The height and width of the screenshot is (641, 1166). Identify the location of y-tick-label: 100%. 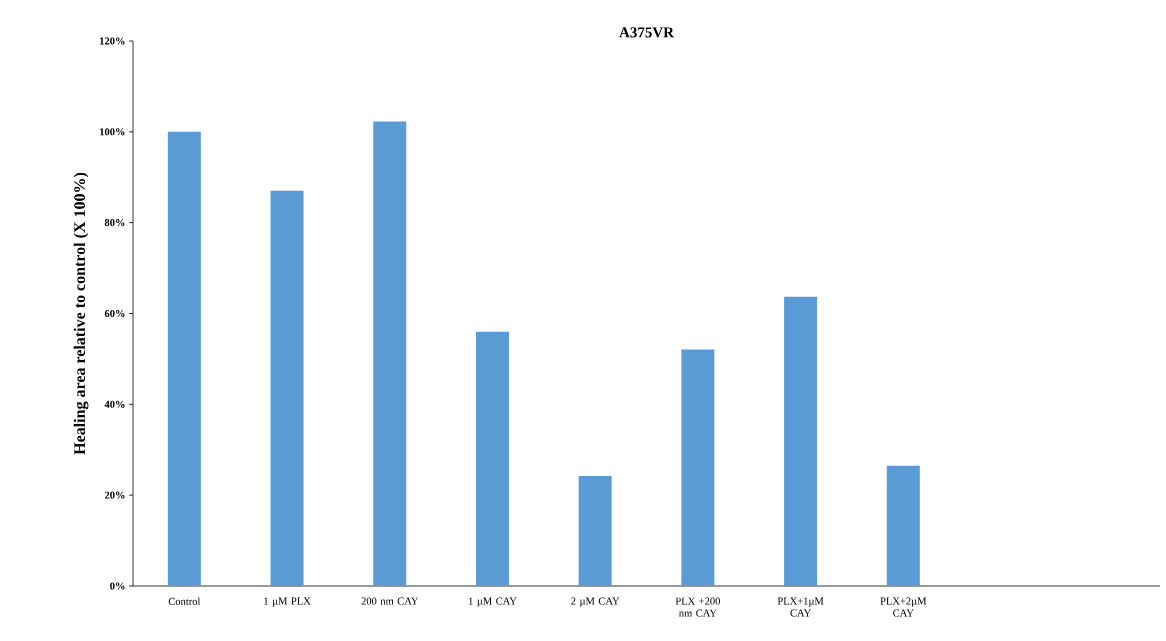
(112, 132).